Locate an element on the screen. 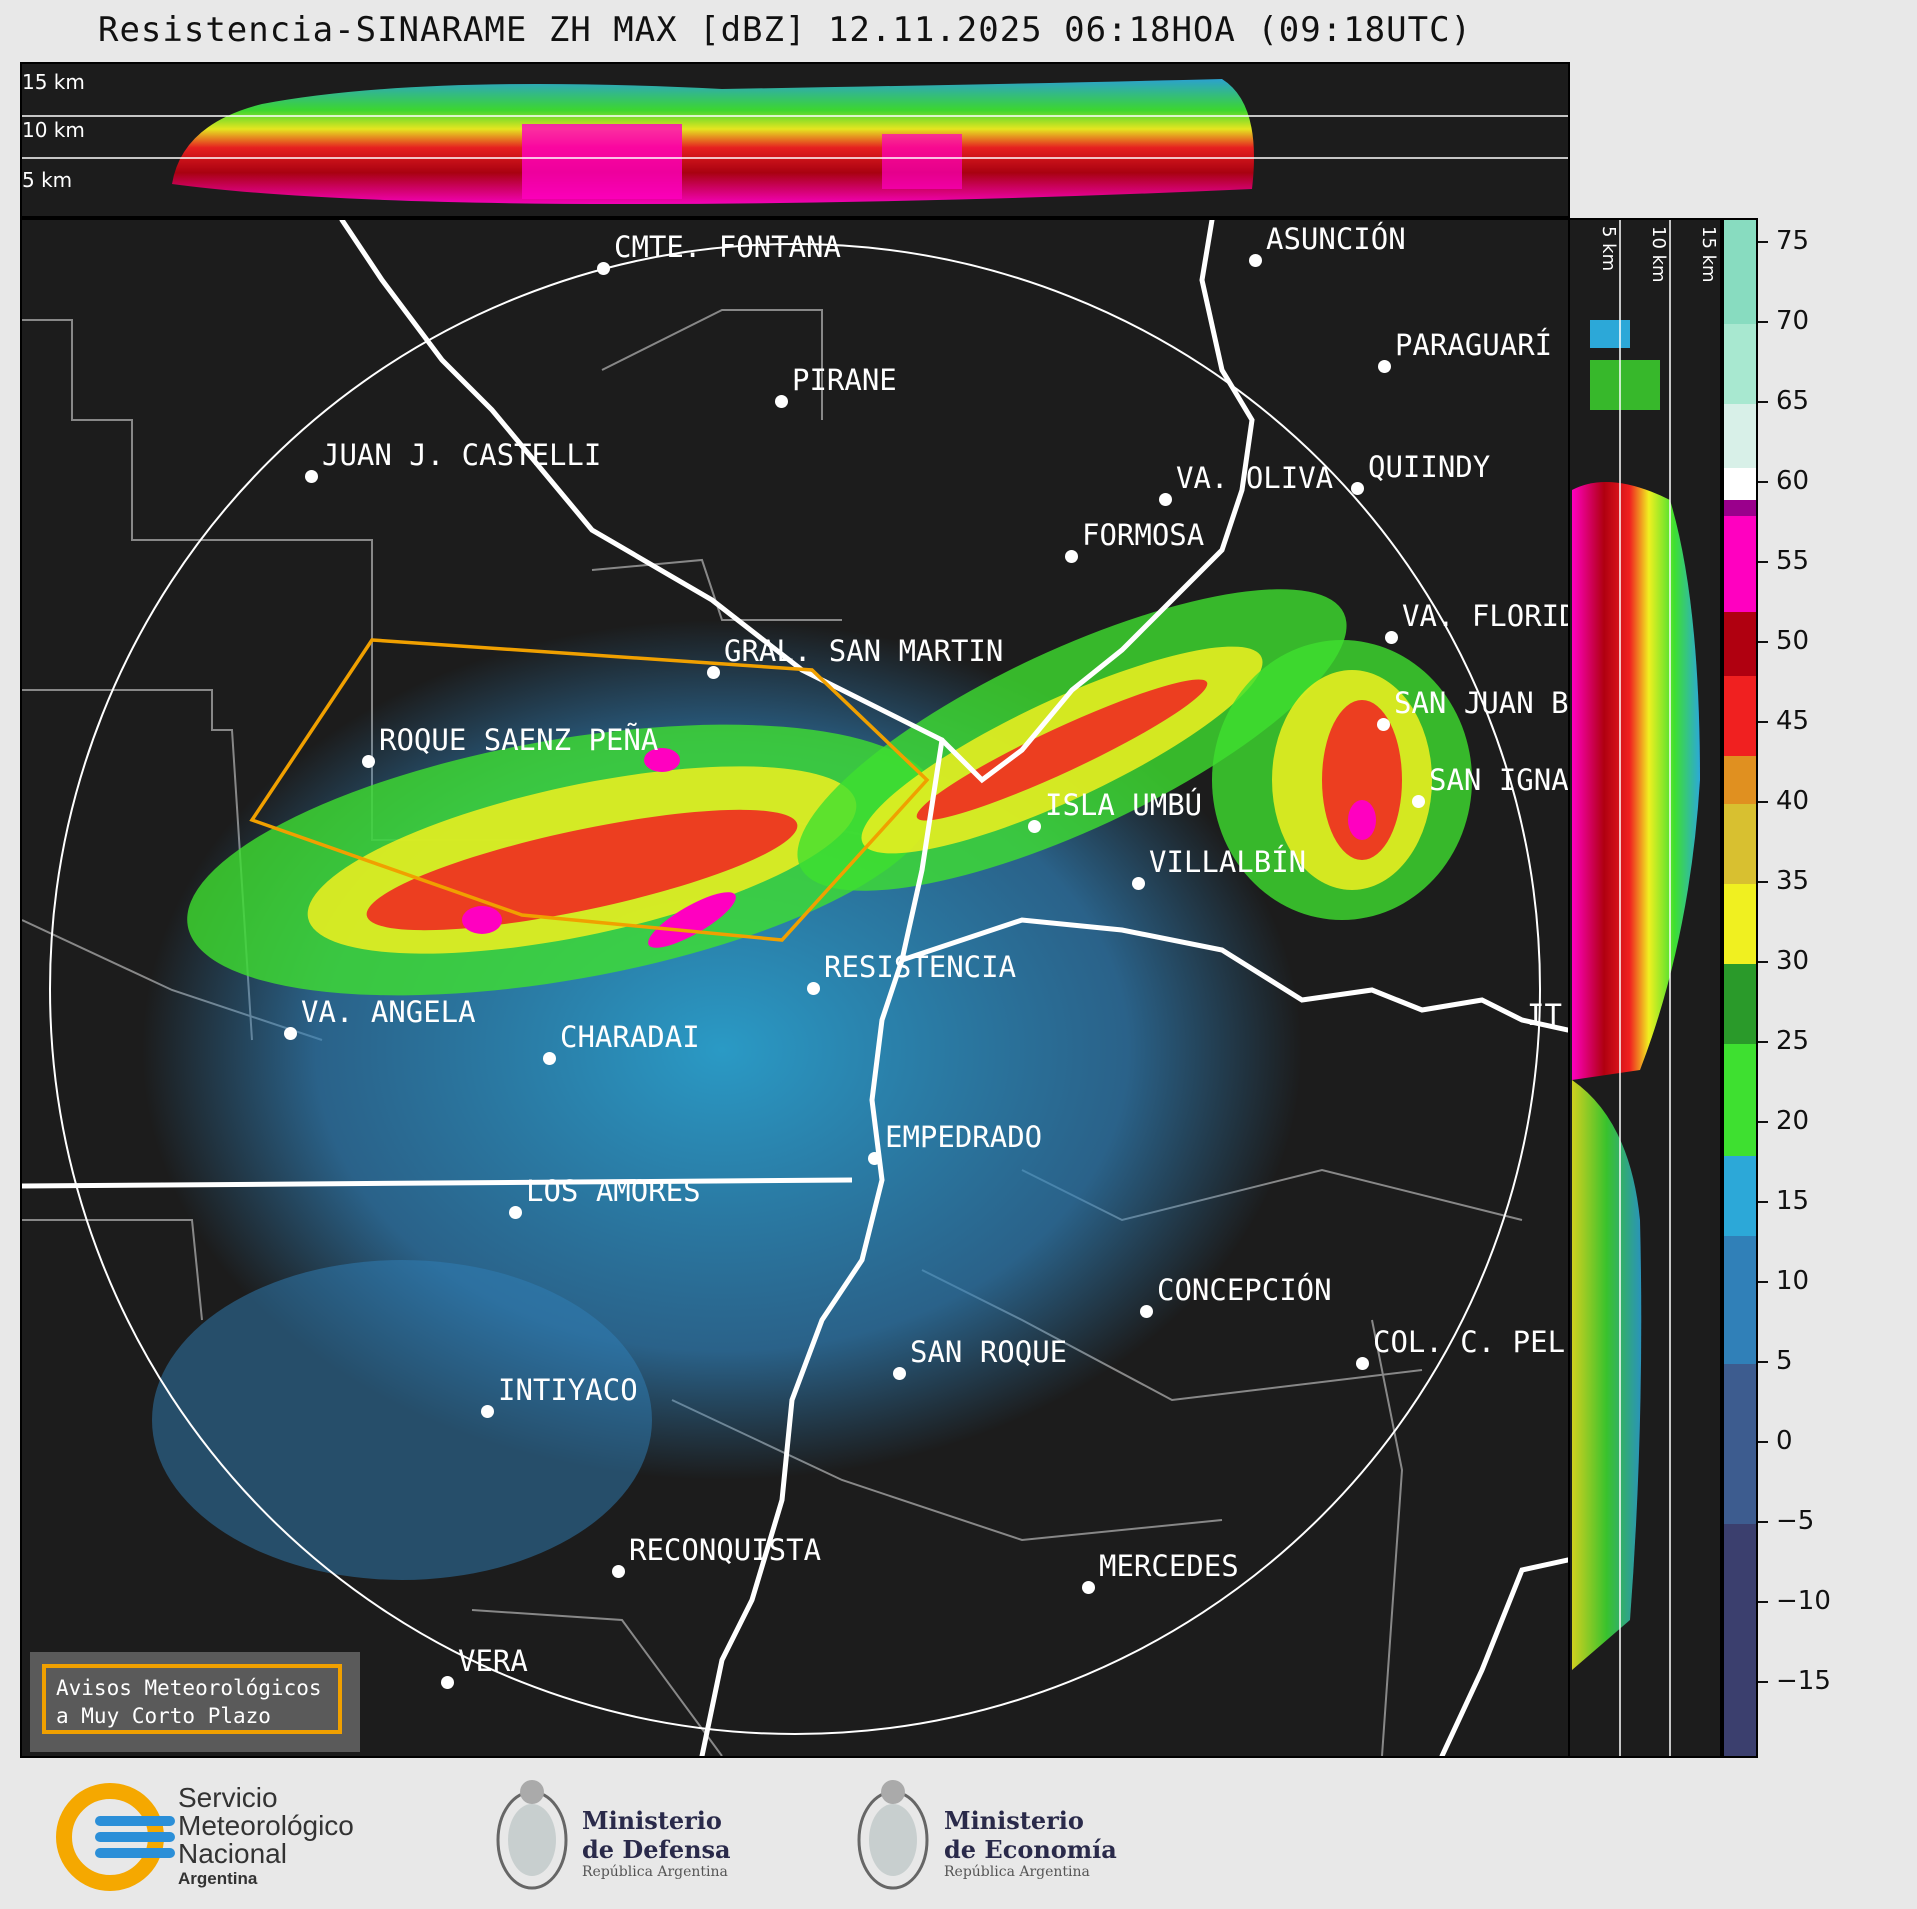 The image size is (1917, 1909). city-dot-concepcion is located at coordinates (1146, 1311).